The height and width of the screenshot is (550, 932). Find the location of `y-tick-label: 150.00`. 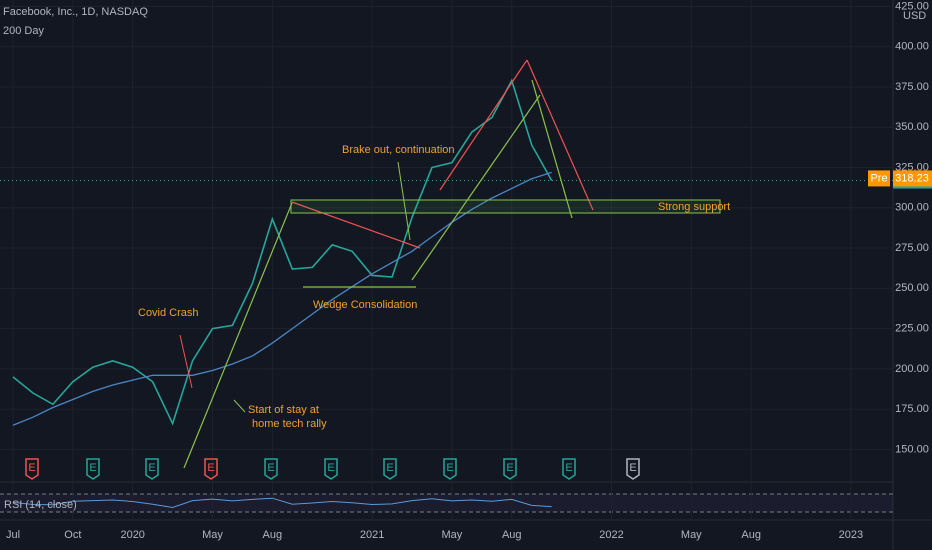

y-tick-label: 150.00 is located at coordinates (912, 449).